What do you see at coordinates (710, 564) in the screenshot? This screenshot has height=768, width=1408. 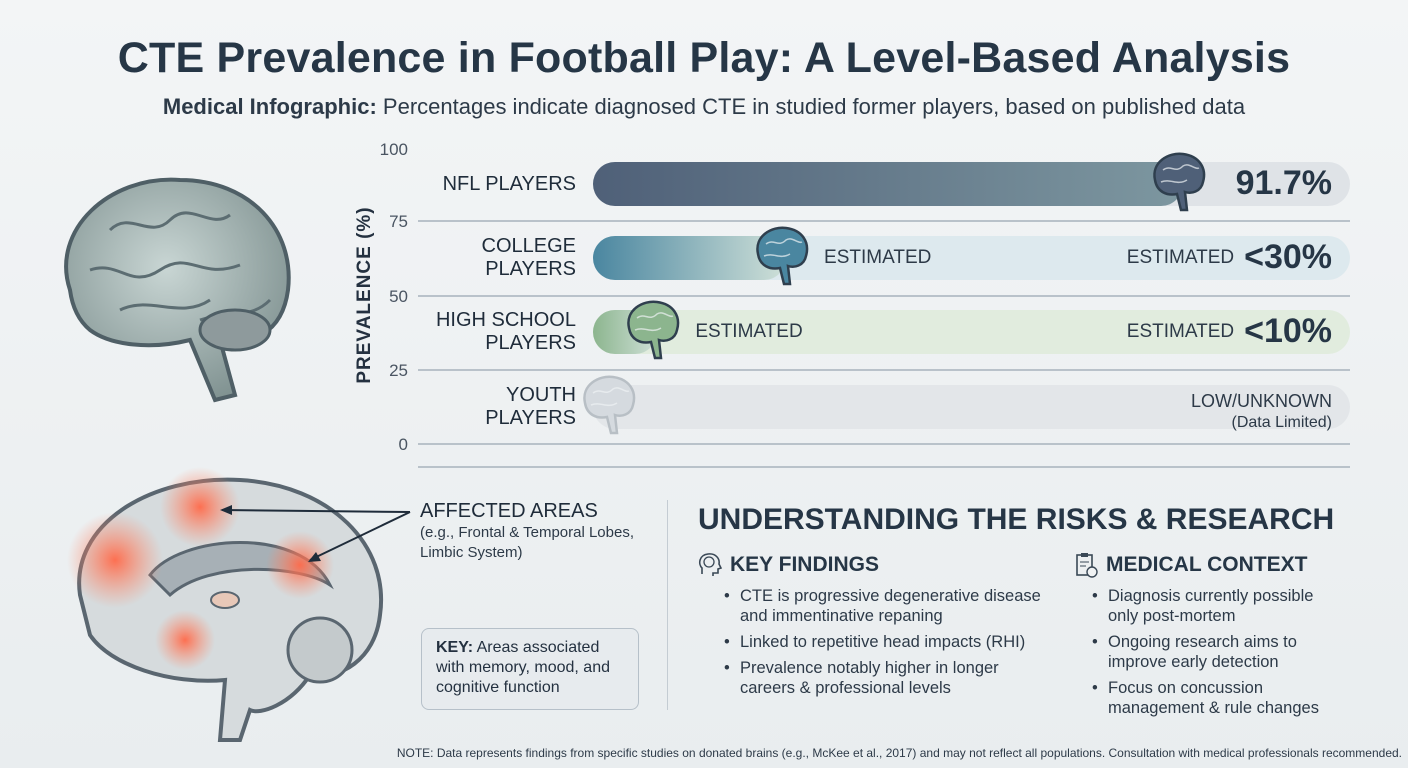 I see `head-brain-icon` at bounding box center [710, 564].